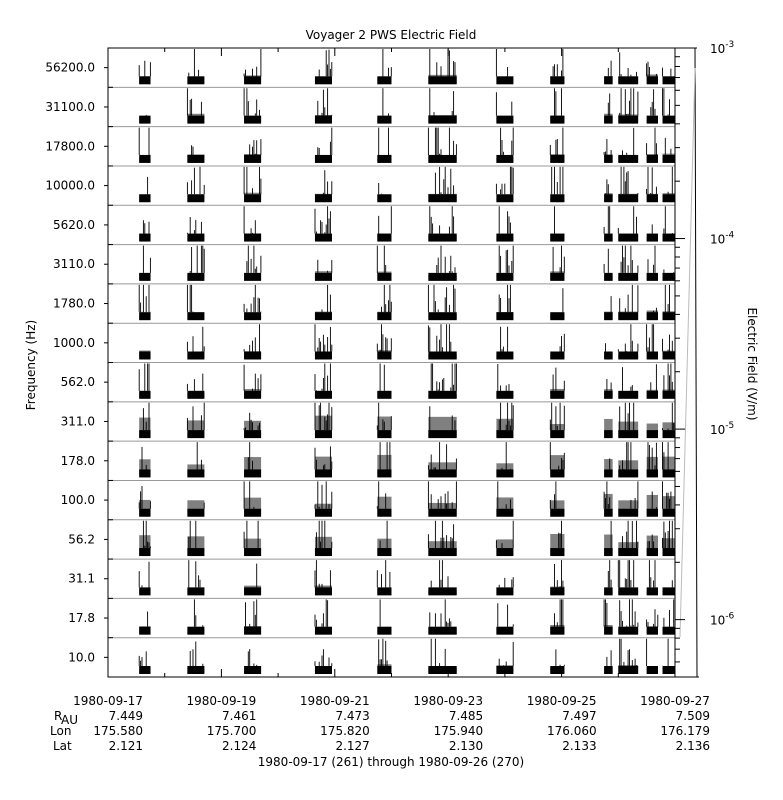 This screenshot has width=783, height=800. What do you see at coordinates (729, 45) in the screenshot?
I see `colorbar-tick-exponent: -3` at bounding box center [729, 45].